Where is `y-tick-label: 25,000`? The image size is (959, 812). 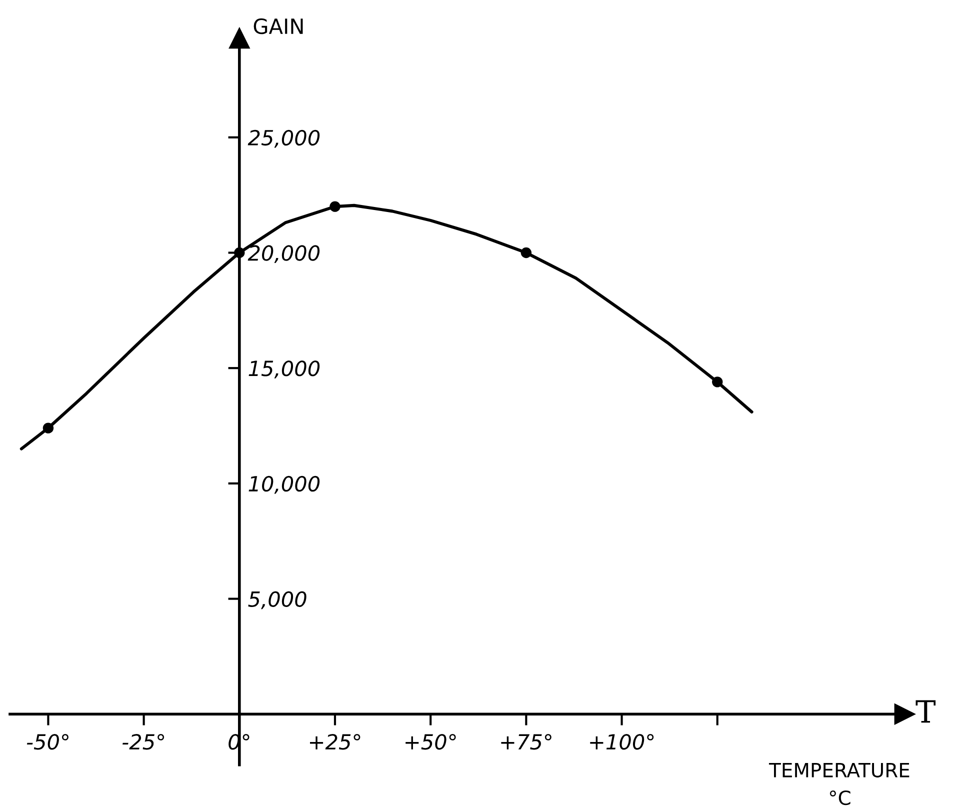
y-tick-label: 25,000 is located at coordinates (284, 139).